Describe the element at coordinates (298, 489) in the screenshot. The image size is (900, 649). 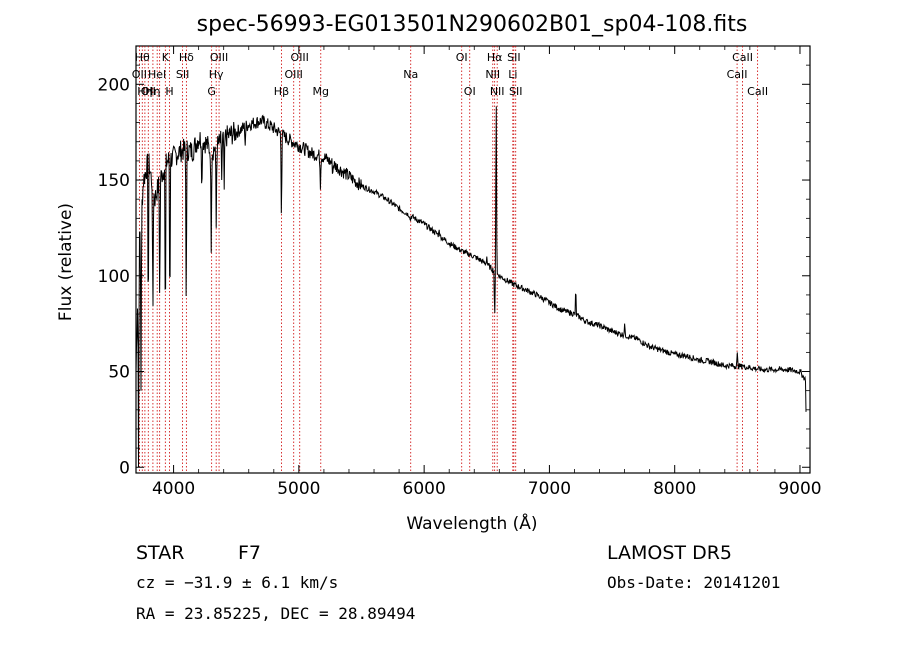
I see `x-tick-label: 5000` at that location.